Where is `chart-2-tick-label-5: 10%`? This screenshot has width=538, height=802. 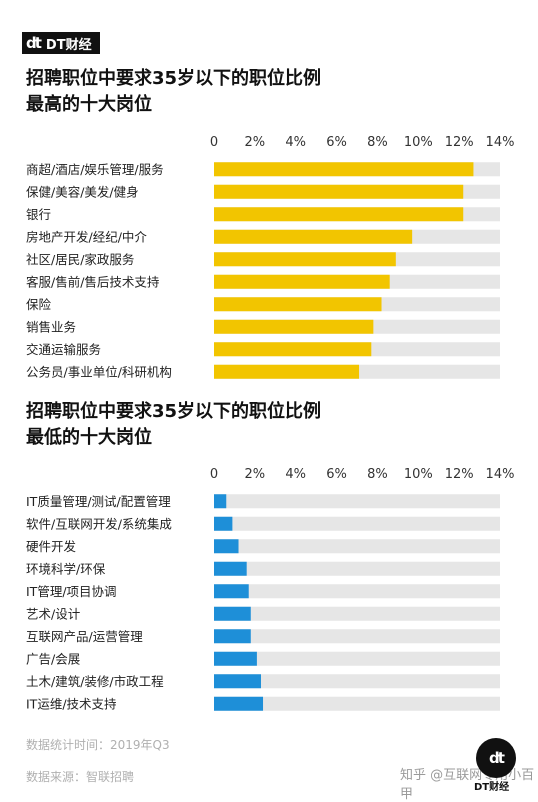
chart-2-tick-label-5: 10% is located at coordinates (418, 474).